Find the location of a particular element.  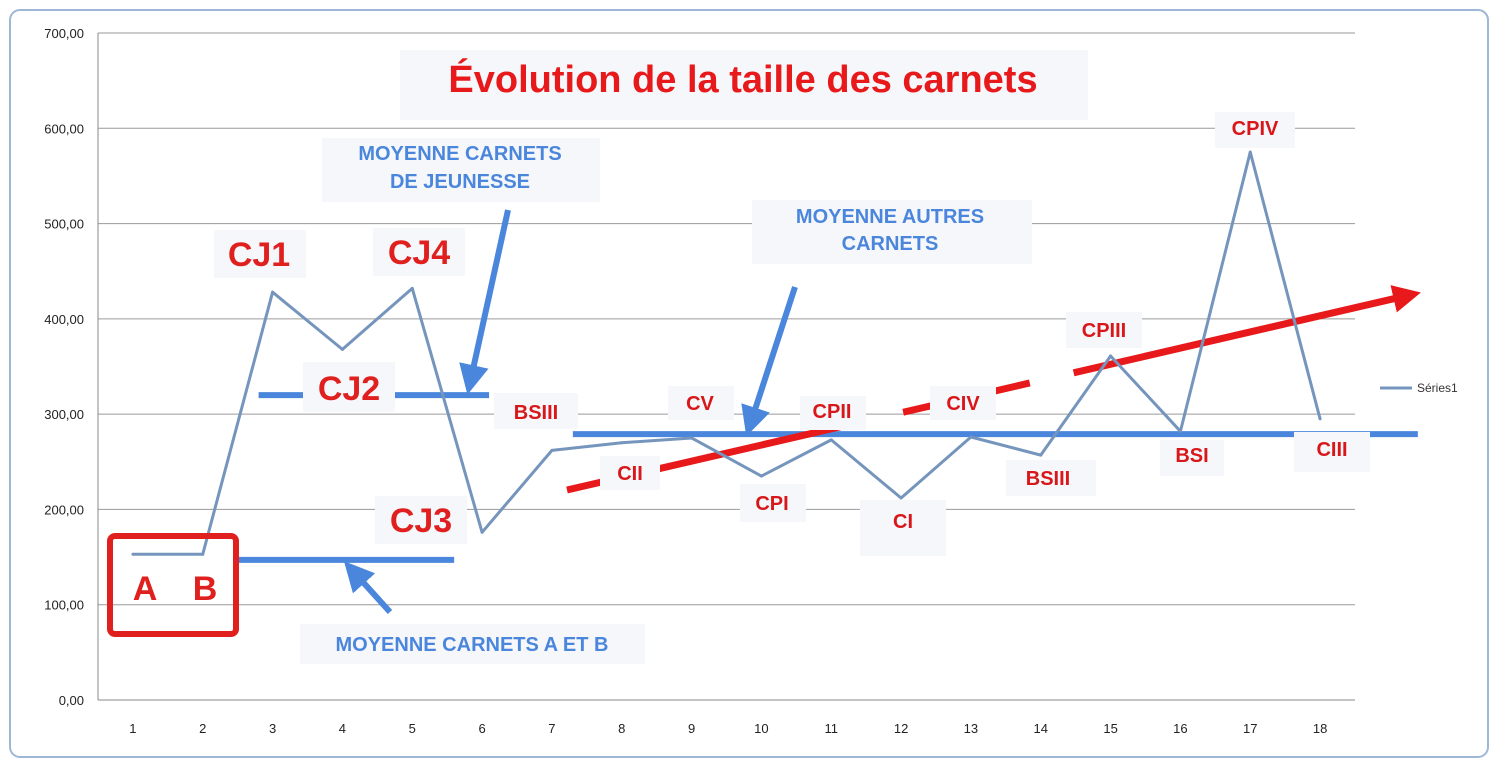

x-tick-label: 9 is located at coordinates (691, 728).